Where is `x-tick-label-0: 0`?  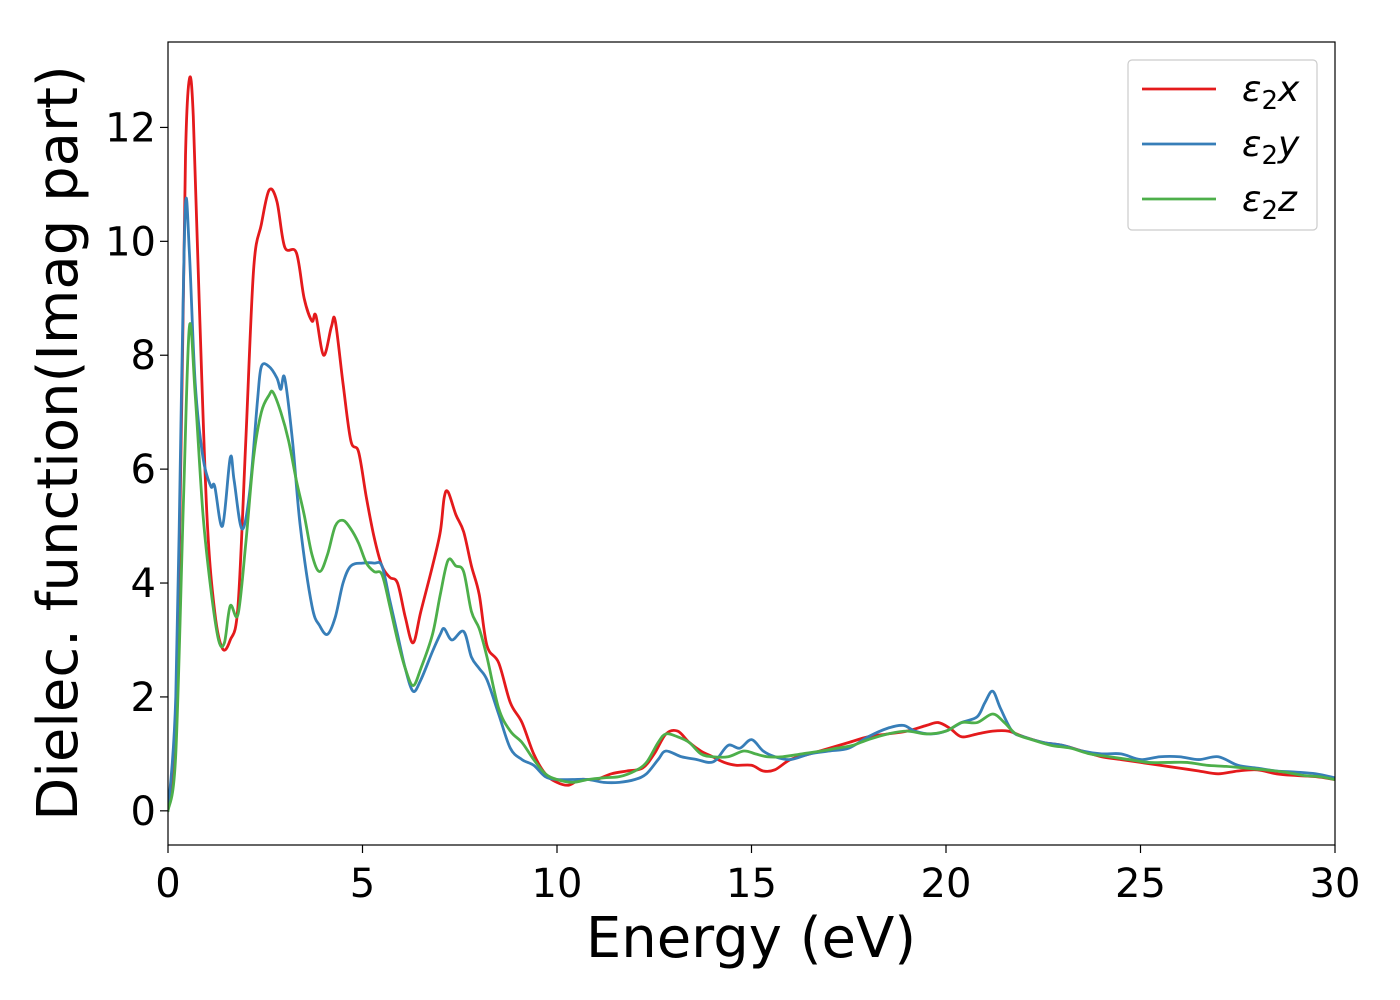
x-tick-label-0: 0 is located at coordinates (167, 884).